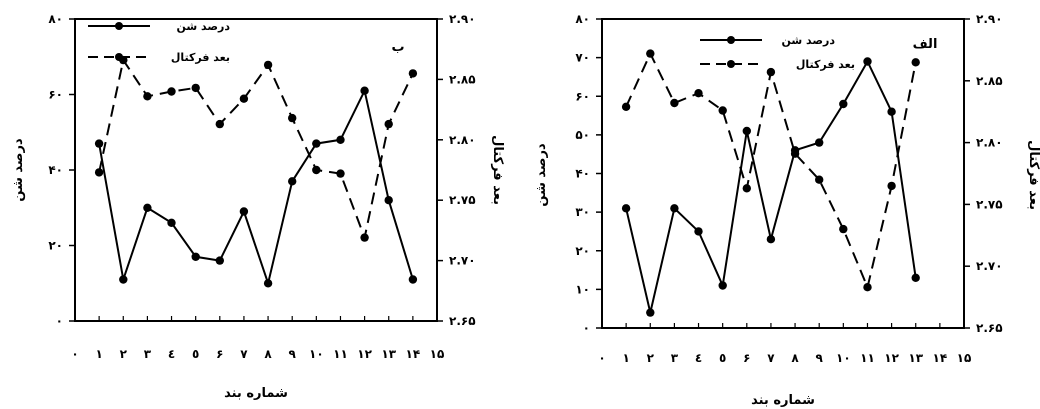 The width and height of the screenshot is (1040, 409). I want to click on legend-marker-fractal, so click(731, 64).